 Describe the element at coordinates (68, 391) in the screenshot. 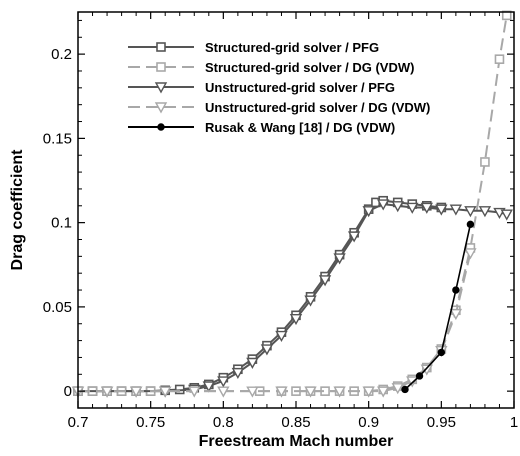

I see `y-tick-label: 0` at that location.